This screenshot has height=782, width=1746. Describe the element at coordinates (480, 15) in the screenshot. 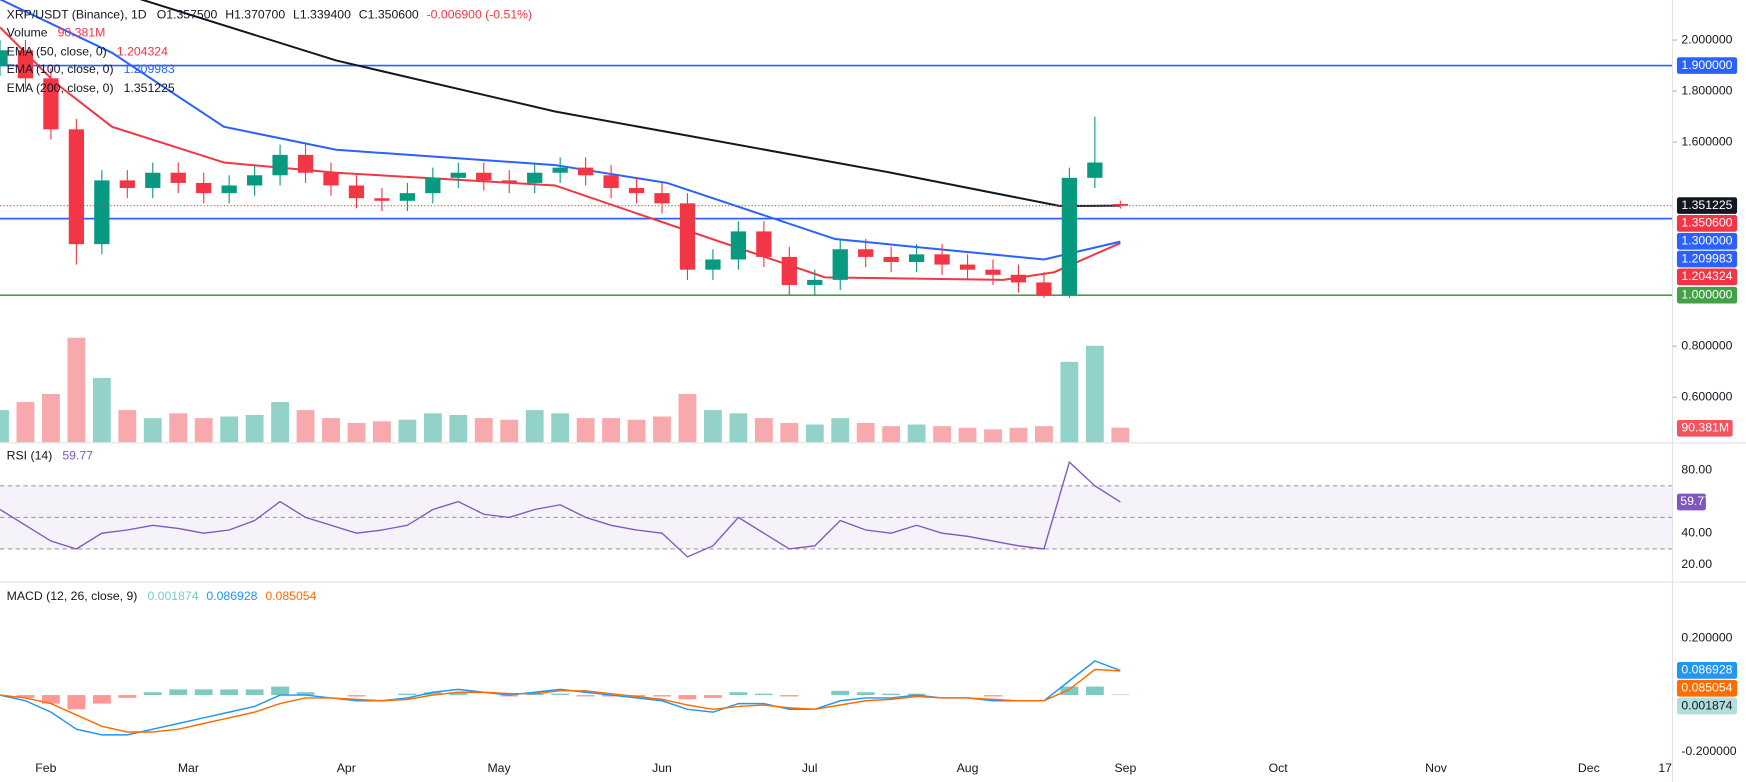

I see `quote-change: -0.006900 (-0.51%)` at that location.